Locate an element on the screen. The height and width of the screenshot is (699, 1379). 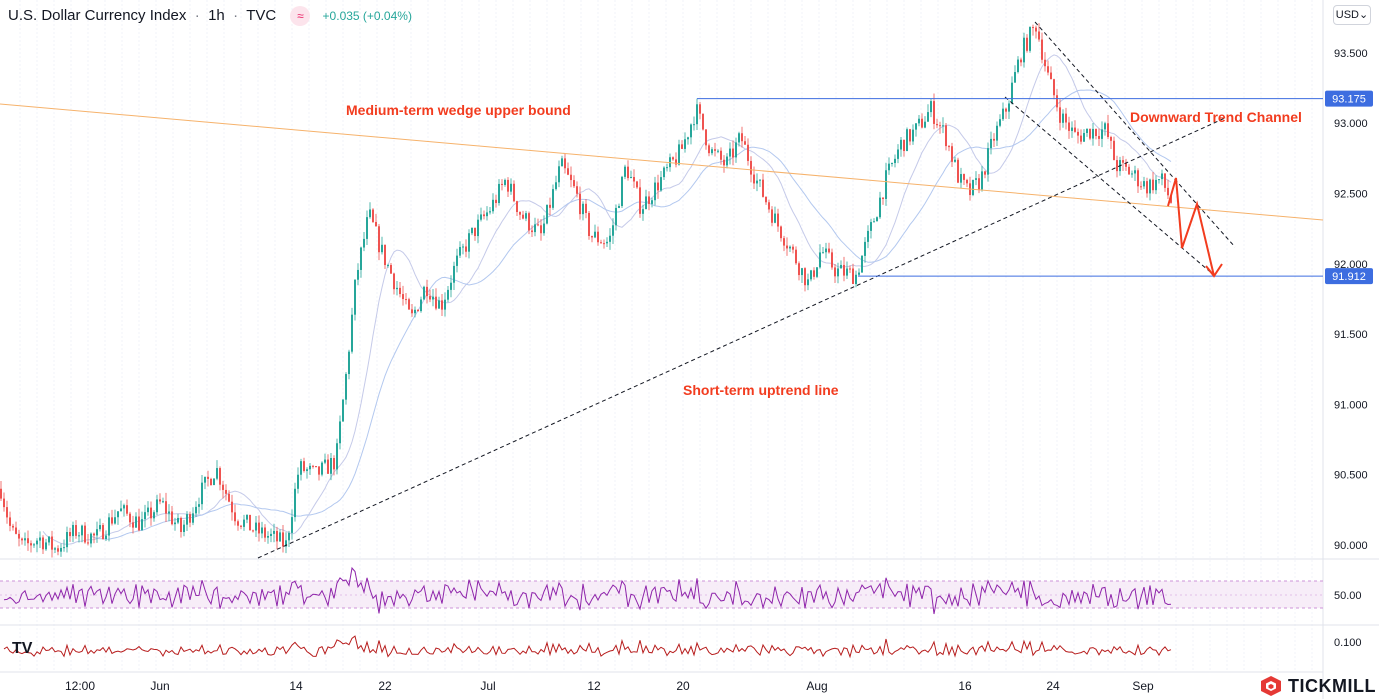
interval: 1h is located at coordinates (216, 15).